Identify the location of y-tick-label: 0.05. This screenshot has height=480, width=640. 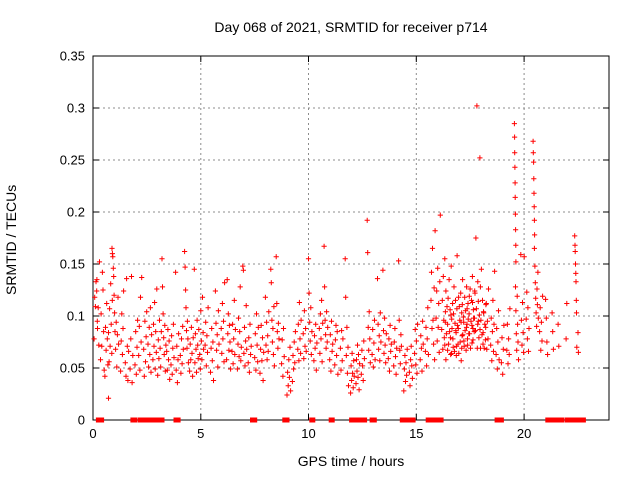
(72, 368).